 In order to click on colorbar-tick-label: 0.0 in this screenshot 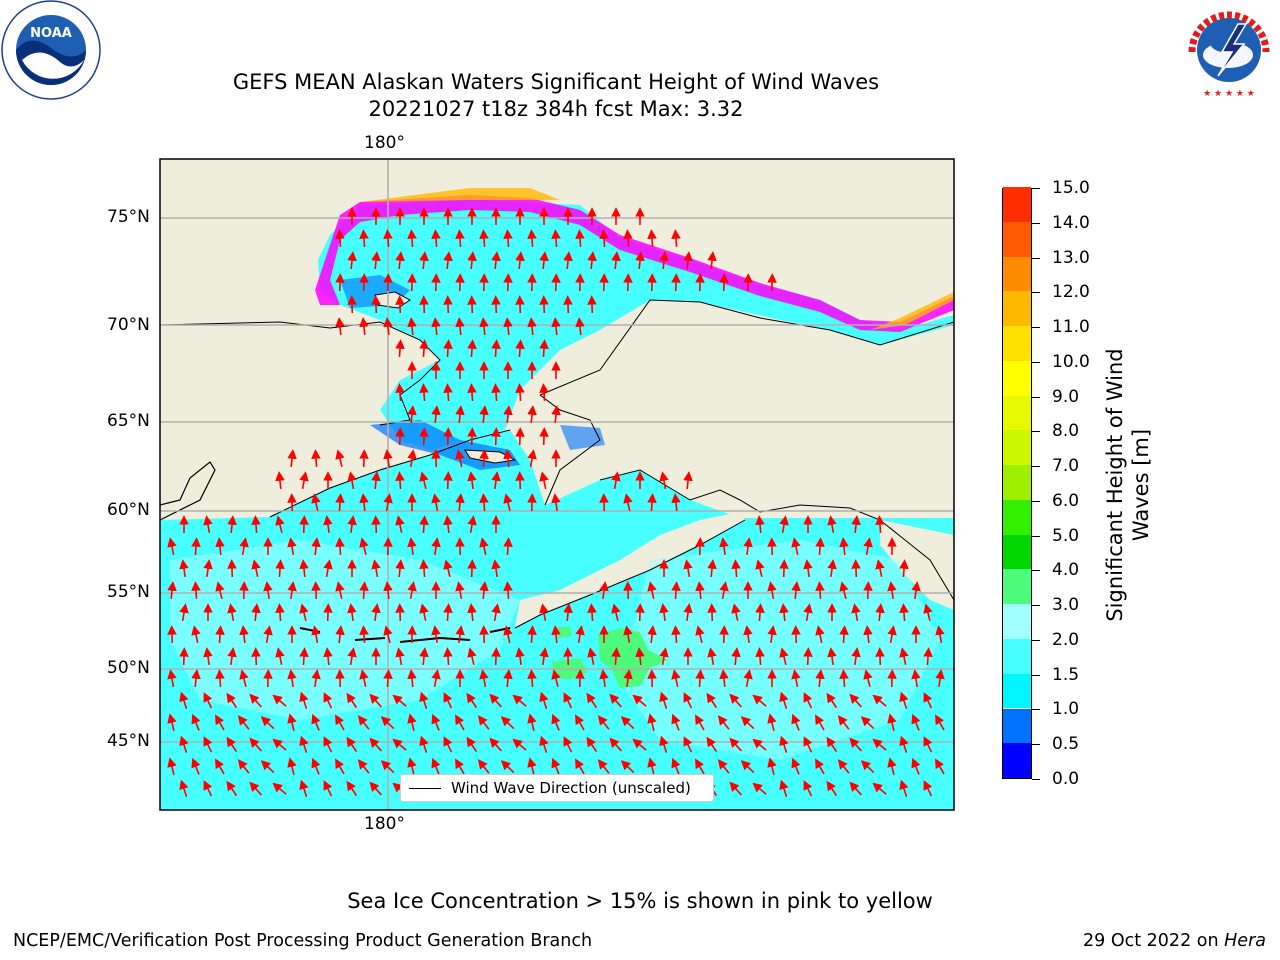, I will do `click(1066, 779)`.